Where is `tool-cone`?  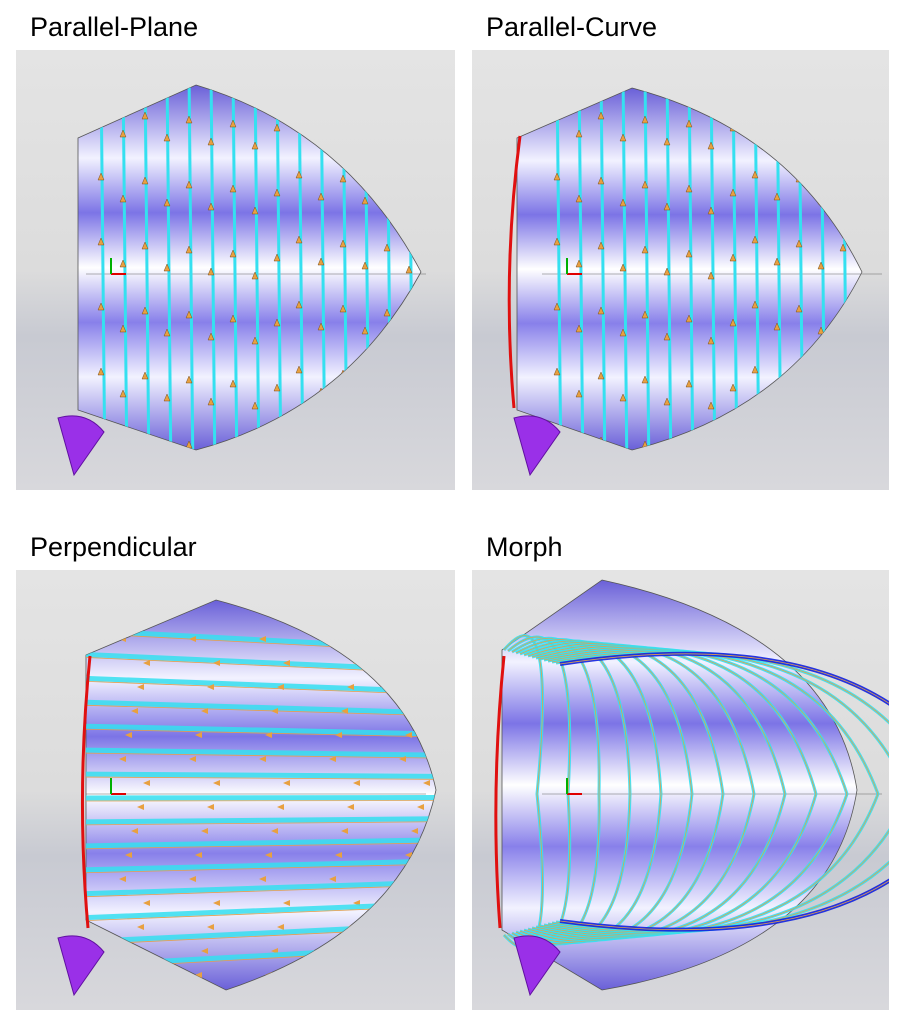
tool-cone is located at coordinates (537, 966).